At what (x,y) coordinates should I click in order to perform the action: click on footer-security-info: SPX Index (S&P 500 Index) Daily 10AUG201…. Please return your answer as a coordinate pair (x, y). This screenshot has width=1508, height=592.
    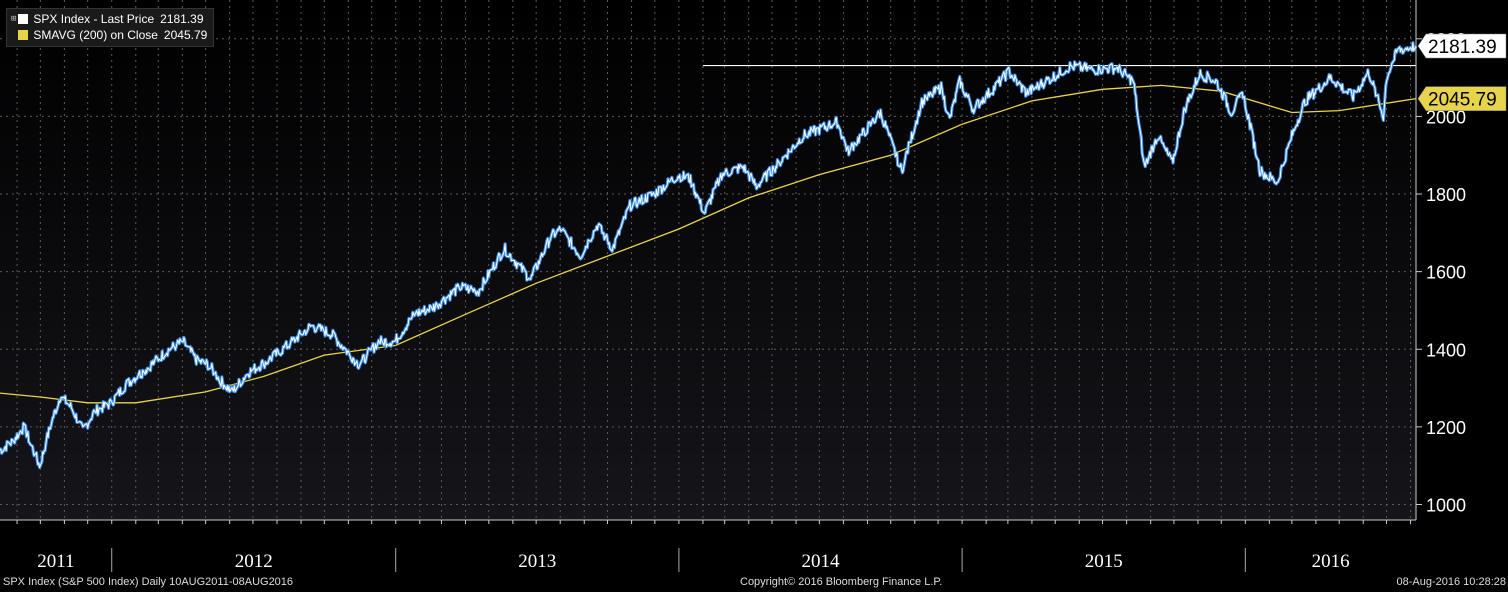
    Looking at the image, I should click on (148, 582).